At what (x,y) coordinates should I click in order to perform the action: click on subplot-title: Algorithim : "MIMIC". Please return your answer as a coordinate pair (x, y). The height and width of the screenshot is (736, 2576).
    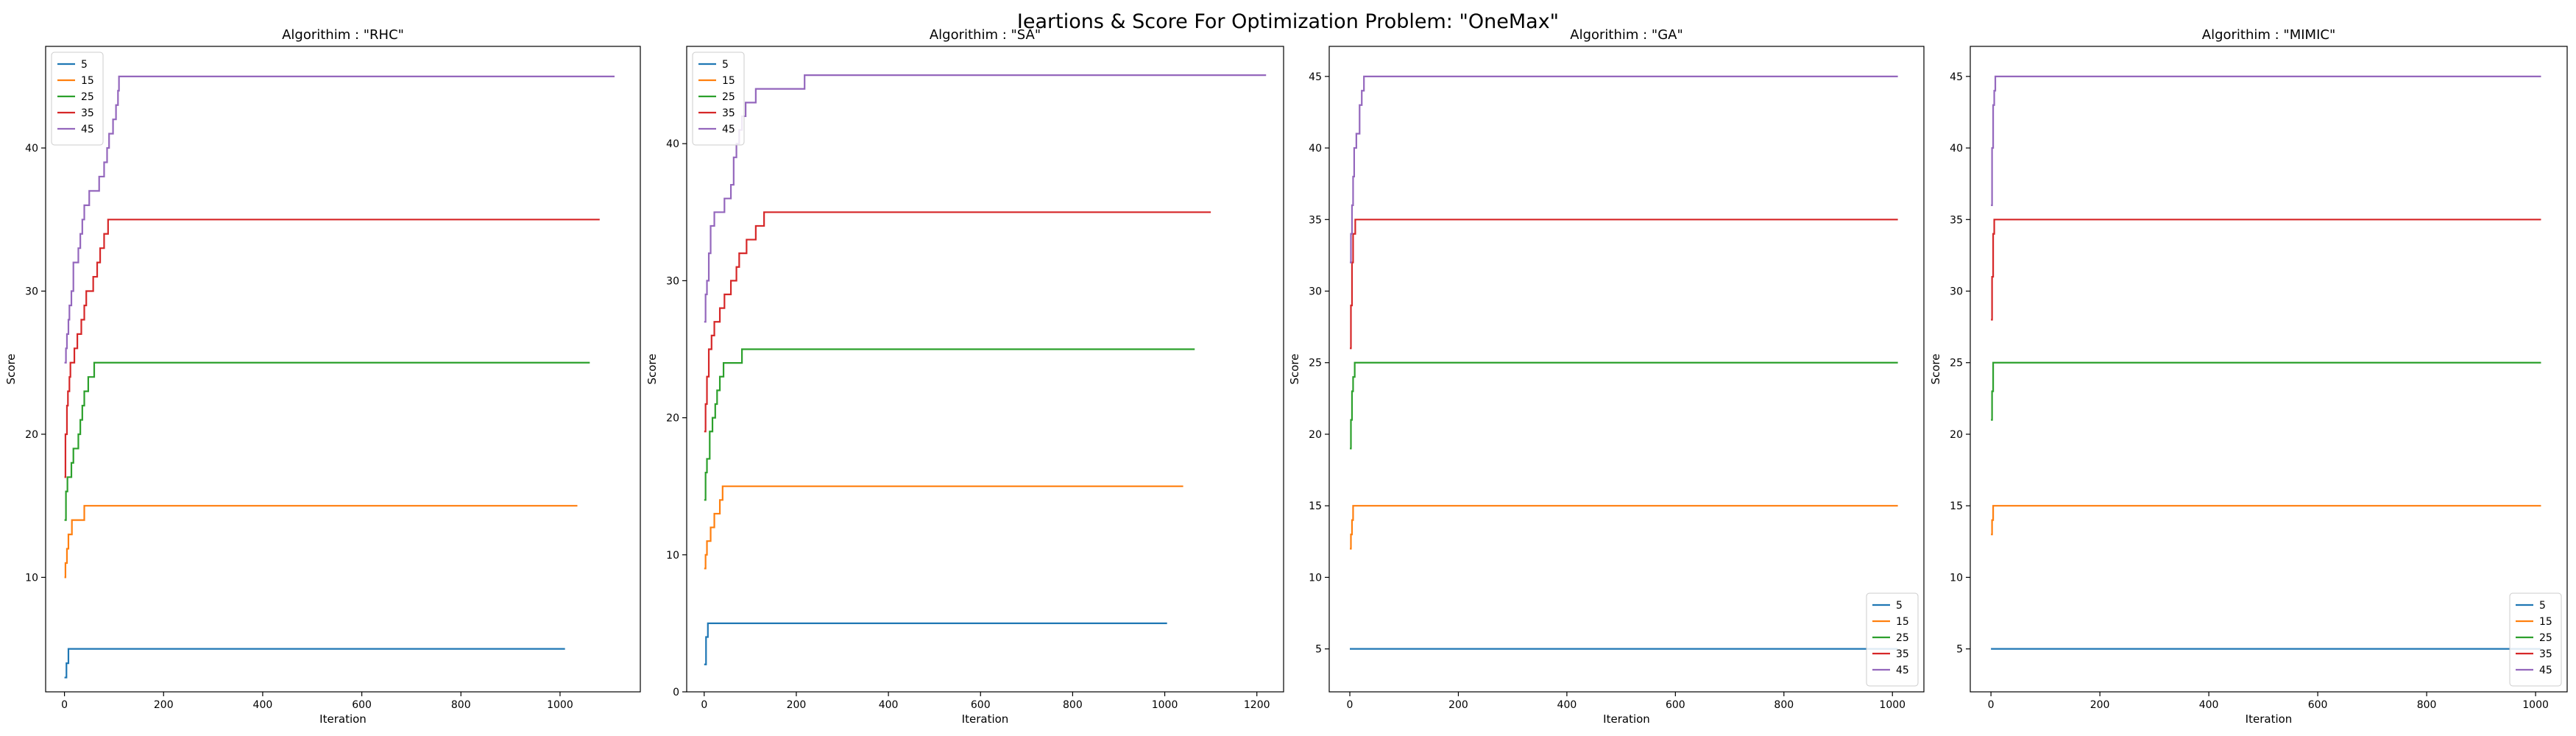
    Looking at the image, I should click on (2268, 35).